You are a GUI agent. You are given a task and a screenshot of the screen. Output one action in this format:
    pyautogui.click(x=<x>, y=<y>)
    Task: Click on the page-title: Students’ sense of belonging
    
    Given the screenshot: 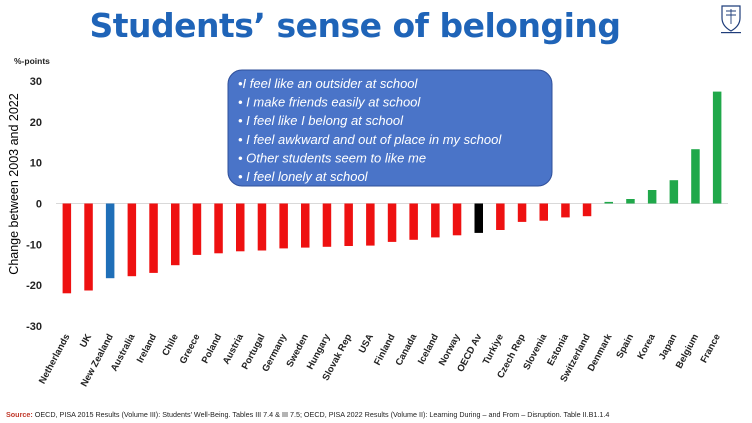 What is the action you would take?
    pyautogui.click(x=355, y=25)
    